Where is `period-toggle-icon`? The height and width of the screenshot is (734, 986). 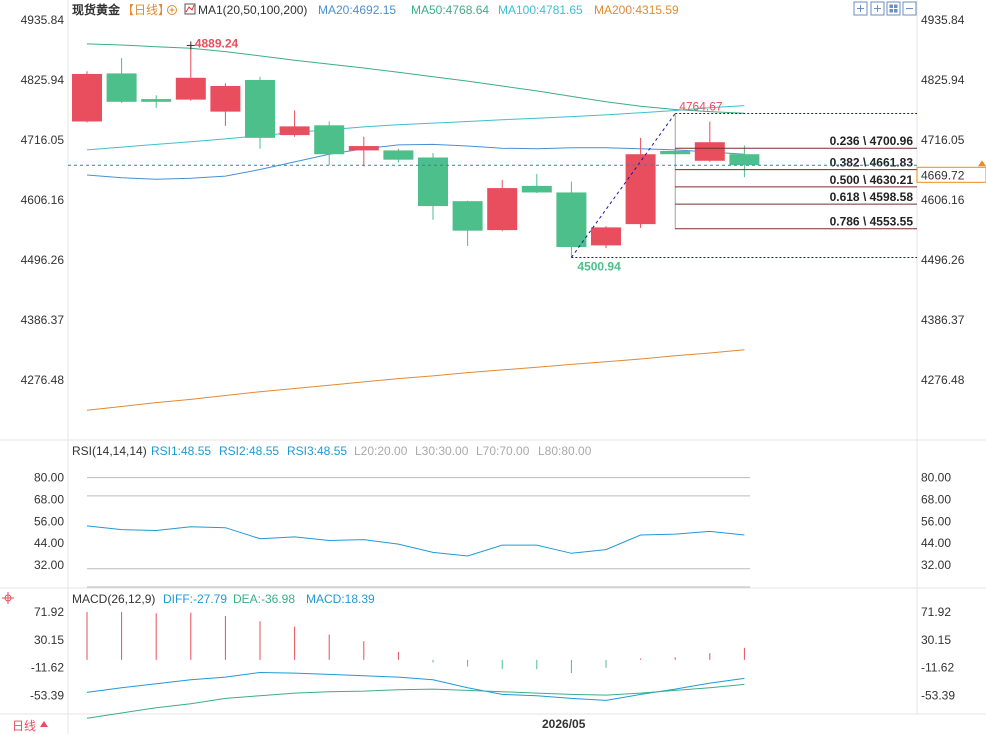
period-toggle-icon is located at coordinates (44, 724).